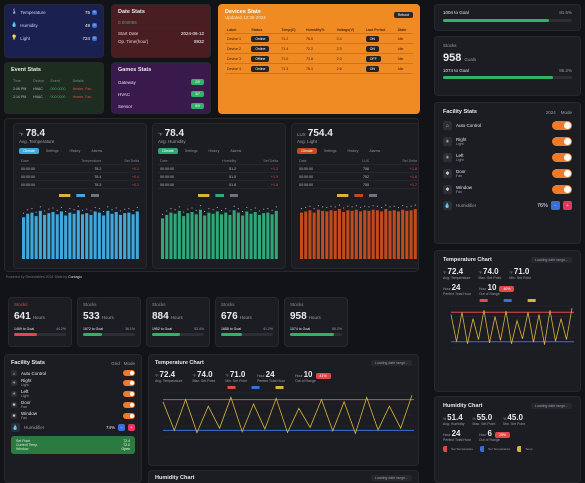 The image size is (585, 483). I want to click on chart-stat: °F 72.4 Avg. Temperature, so click(457, 273).